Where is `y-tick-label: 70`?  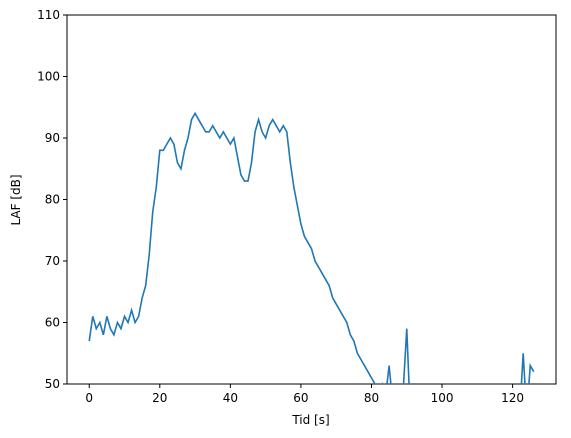
y-tick-label: 70 is located at coordinates (52, 261).